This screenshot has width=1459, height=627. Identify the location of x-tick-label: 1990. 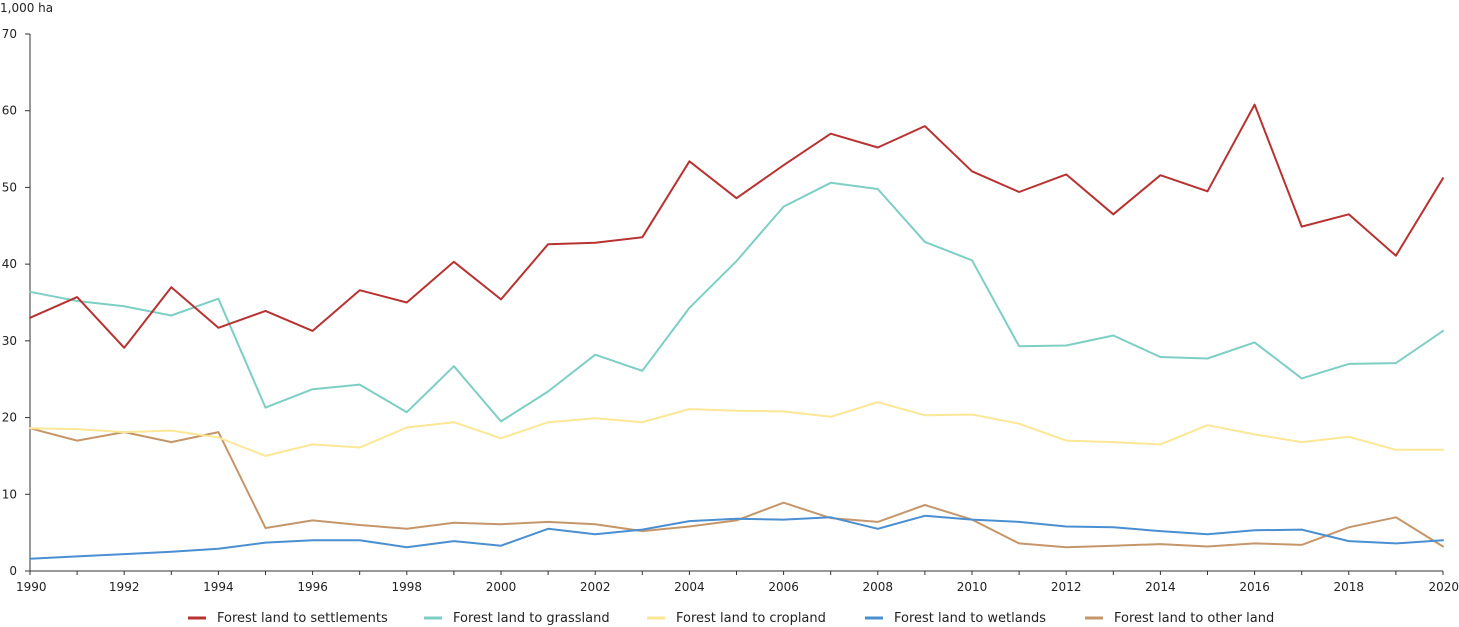
(31, 587).